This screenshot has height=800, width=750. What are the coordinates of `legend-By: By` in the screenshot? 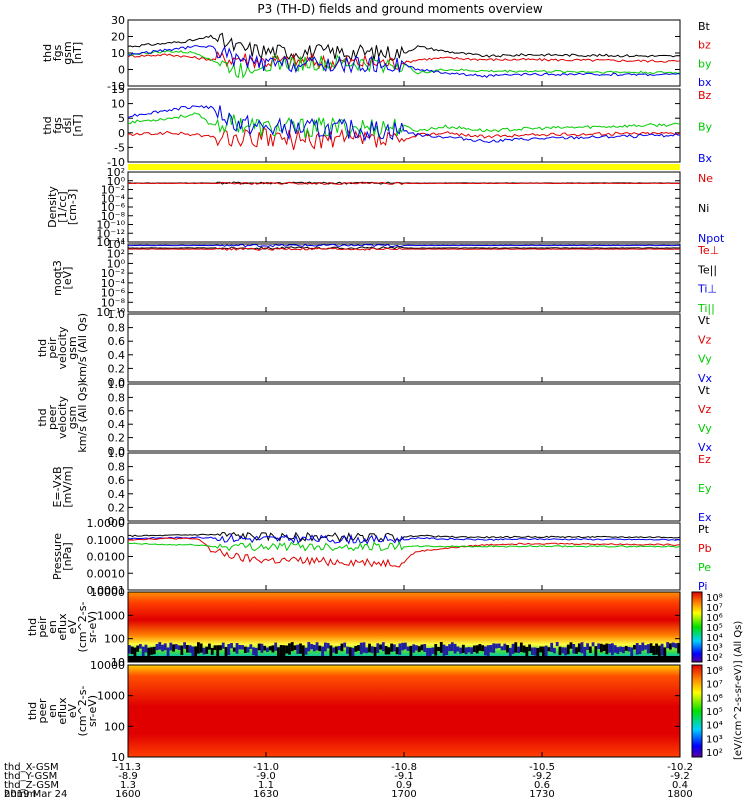 It's located at (705, 127).